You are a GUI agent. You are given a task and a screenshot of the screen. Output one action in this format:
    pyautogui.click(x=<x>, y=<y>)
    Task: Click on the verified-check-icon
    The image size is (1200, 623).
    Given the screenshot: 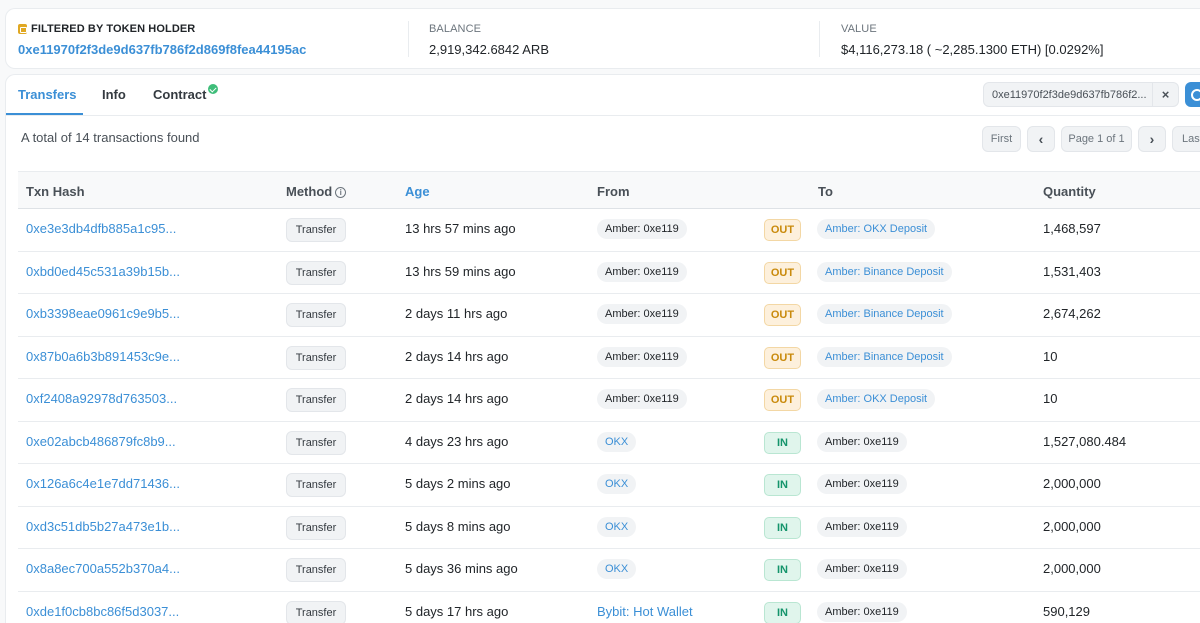 What is the action you would take?
    pyautogui.click(x=213, y=89)
    